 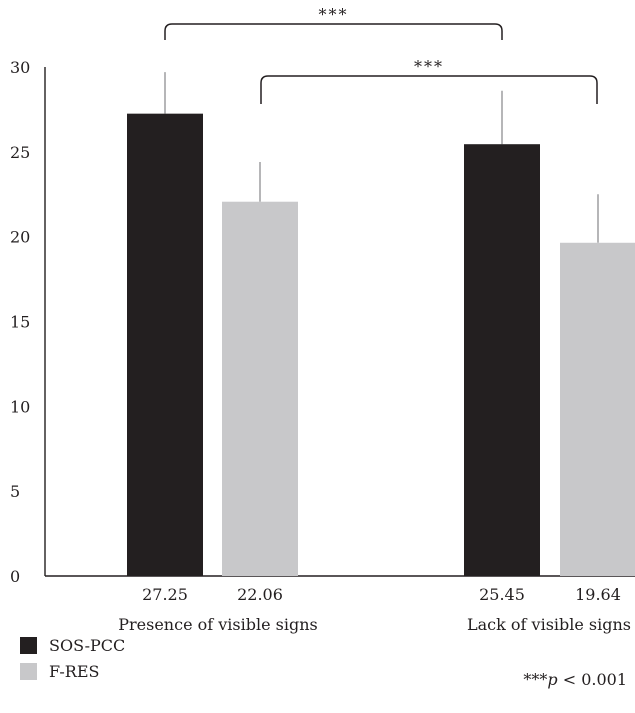 I want to click on significance-stars-0: ***, so click(x=334, y=14).